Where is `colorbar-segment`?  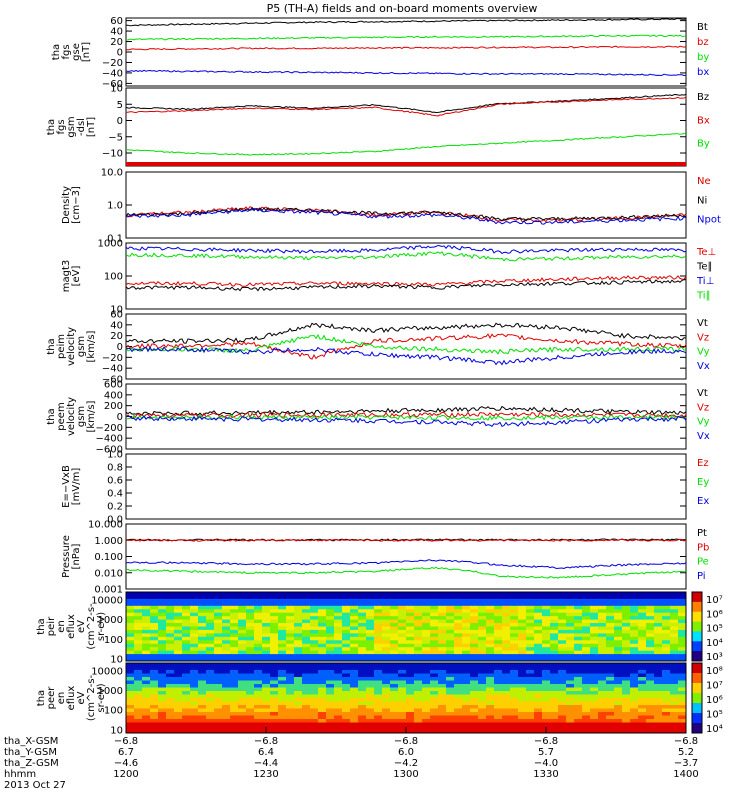
colorbar-segment is located at coordinates (697, 656).